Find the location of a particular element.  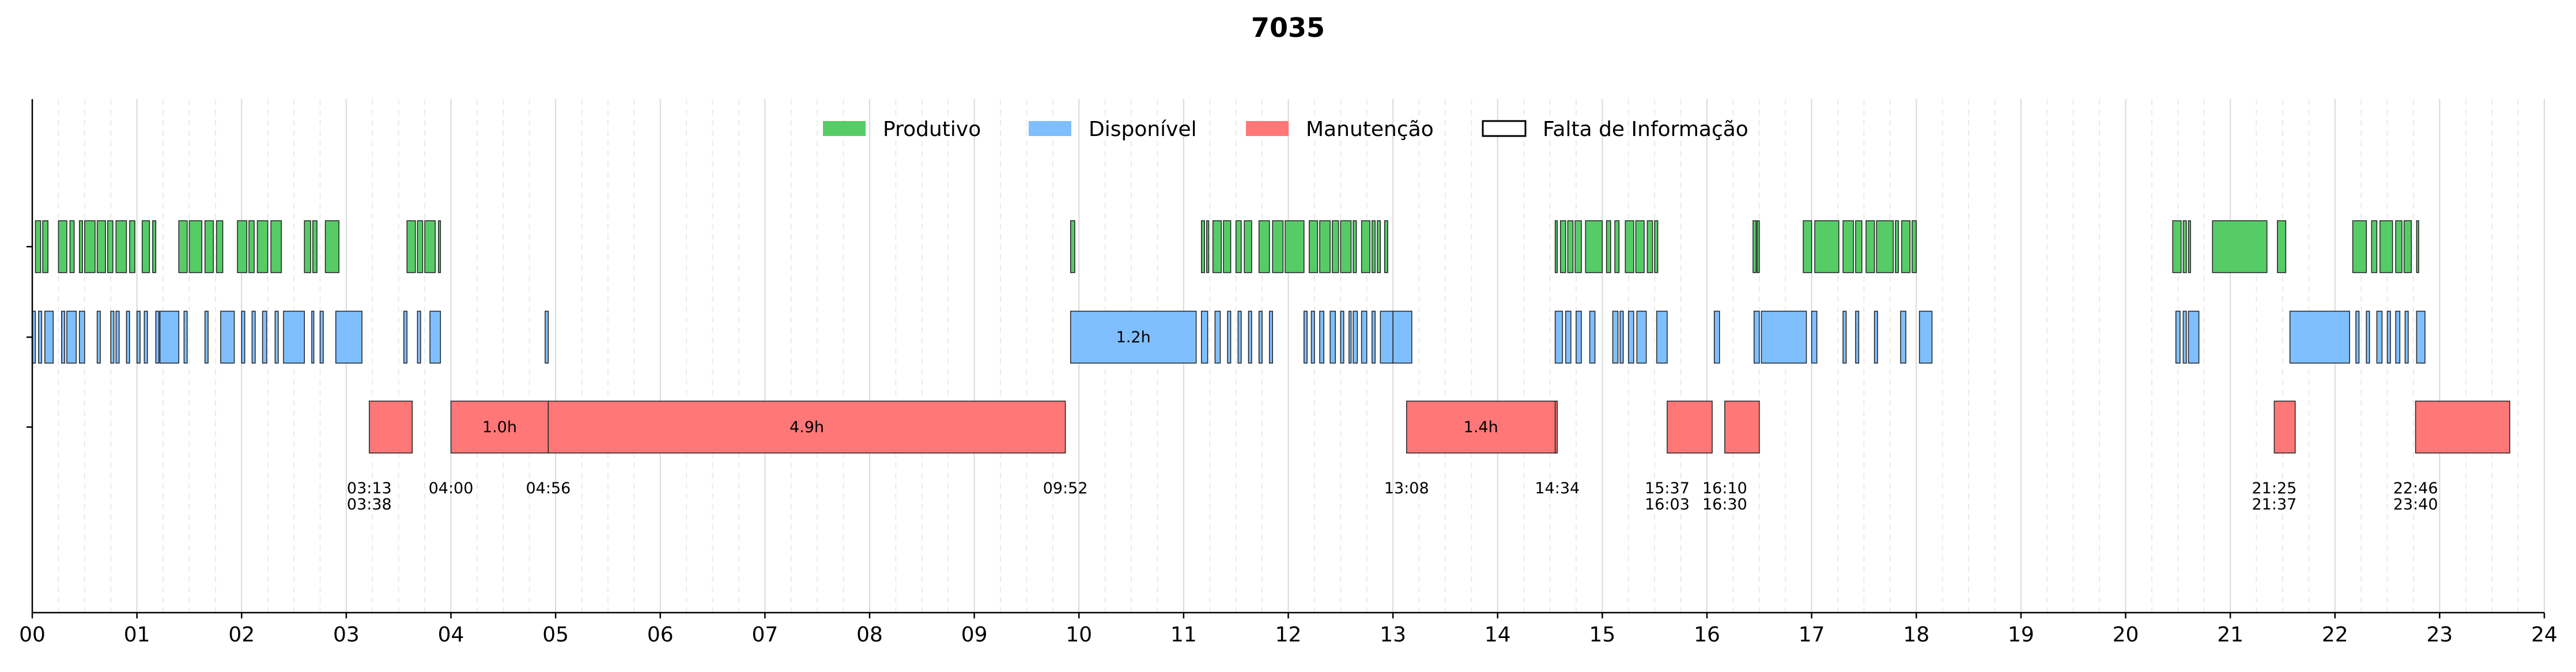

time-annotation: 22:46 is located at coordinates (2415, 489).